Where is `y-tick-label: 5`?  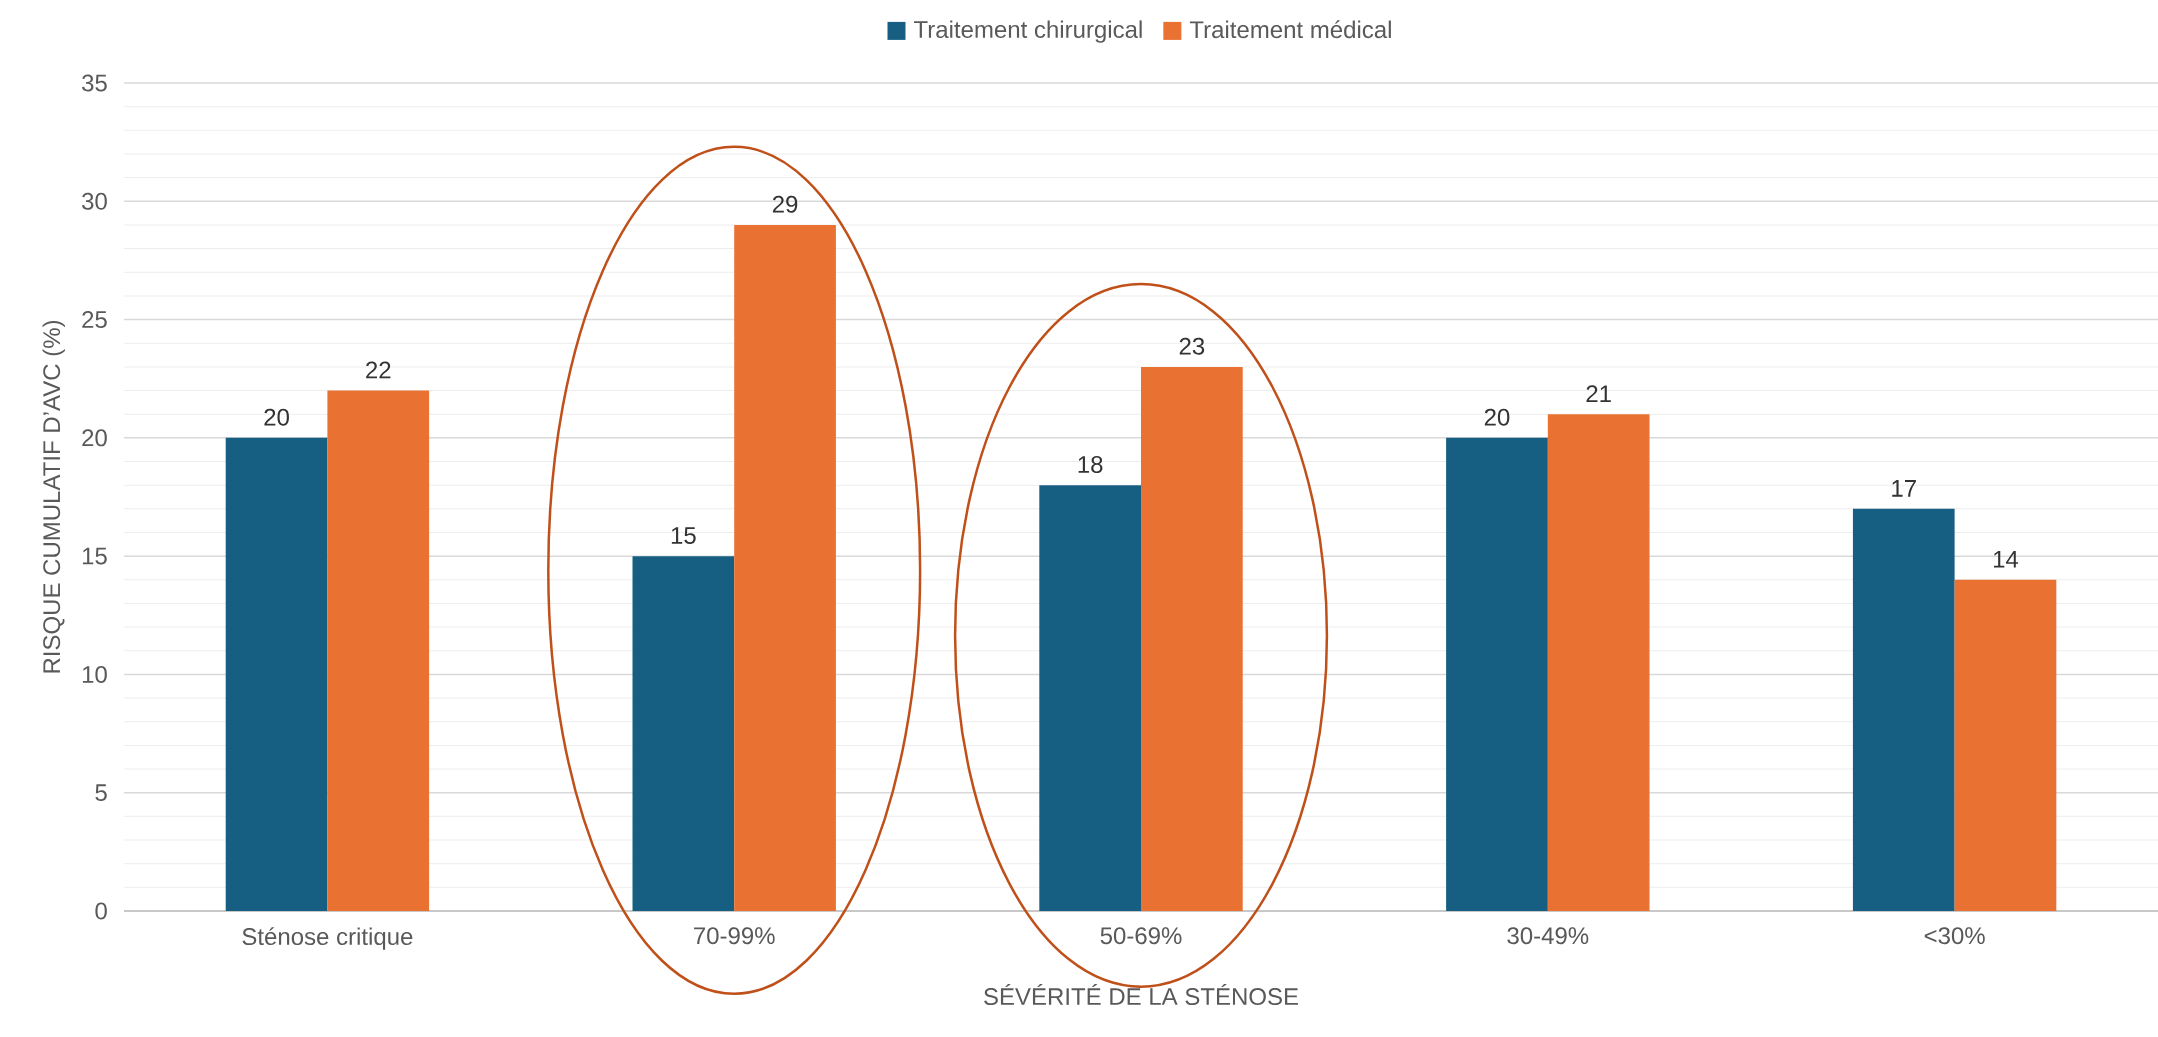
y-tick-label: 5 is located at coordinates (101, 793).